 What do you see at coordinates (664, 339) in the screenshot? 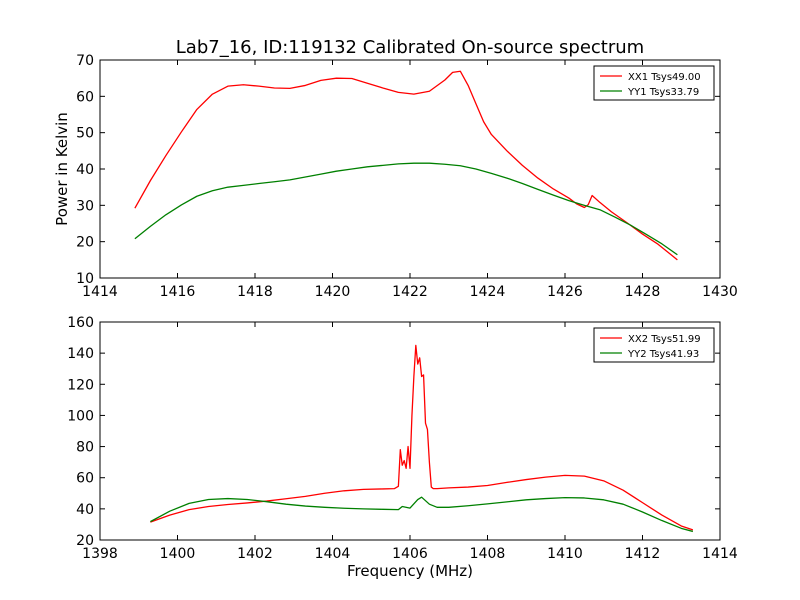
I see `legend-entry: XX2 Tsys51.99` at bounding box center [664, 339].